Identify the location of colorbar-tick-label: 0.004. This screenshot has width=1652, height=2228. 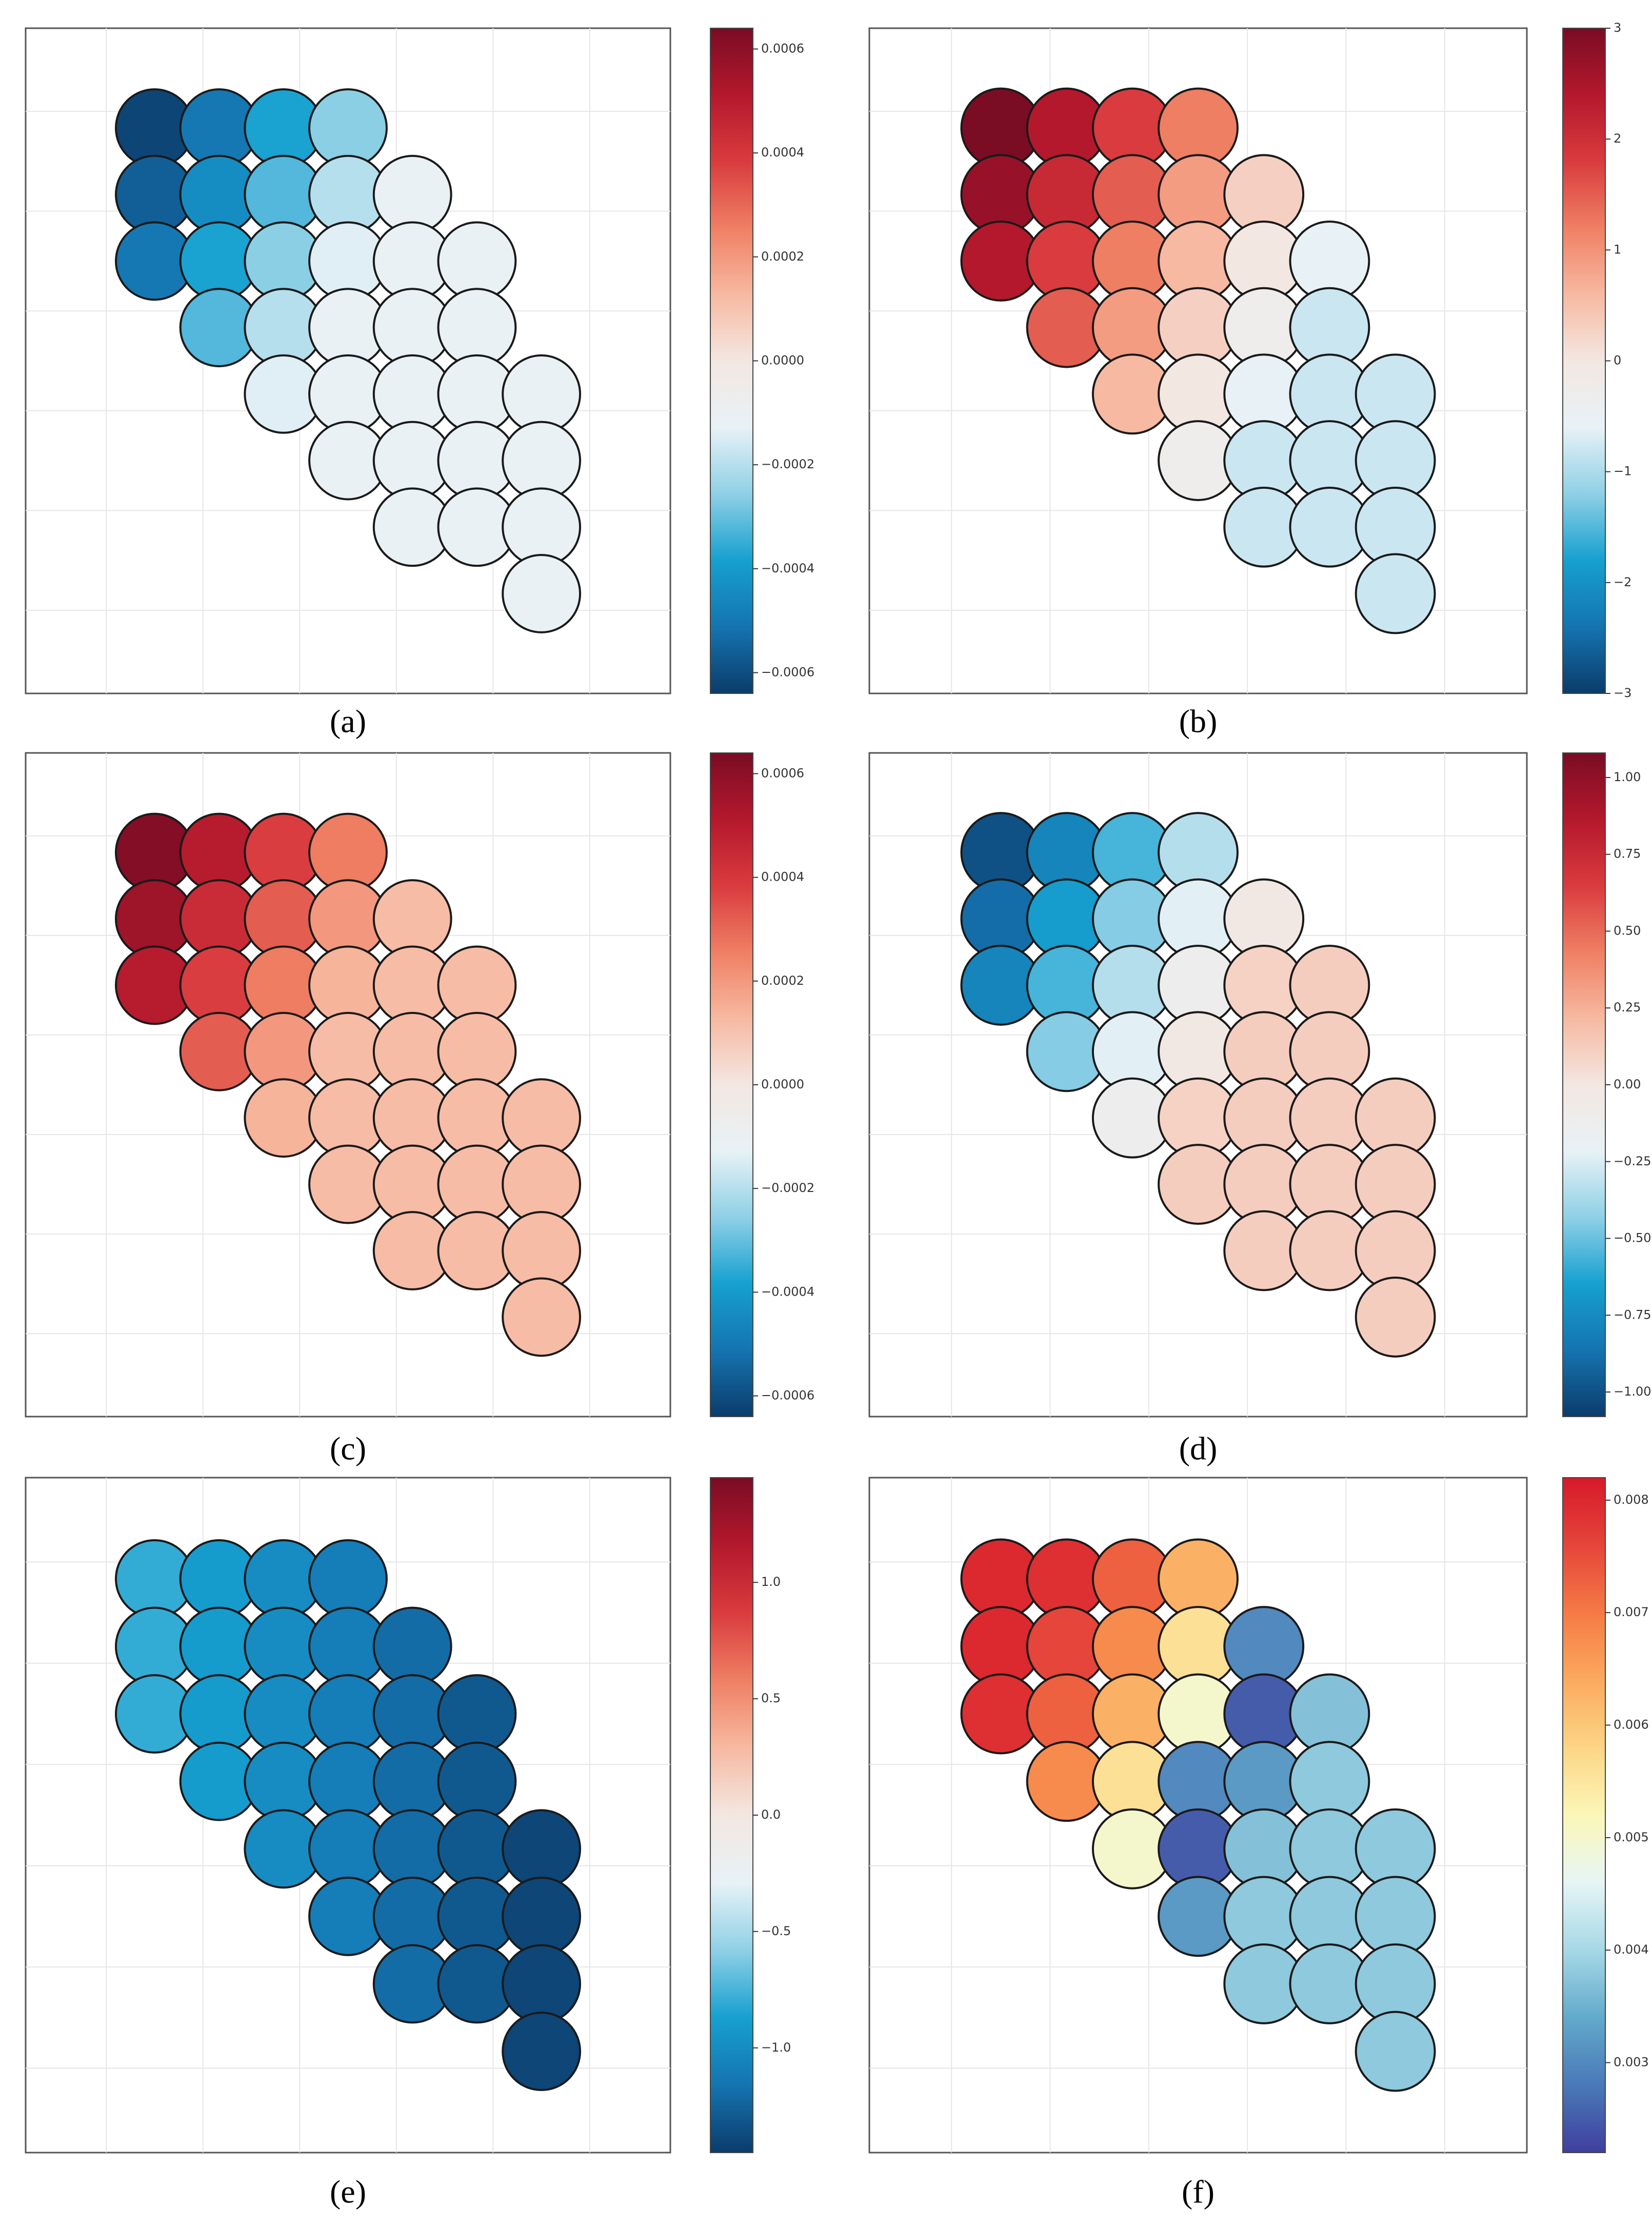
(1631, 1949).